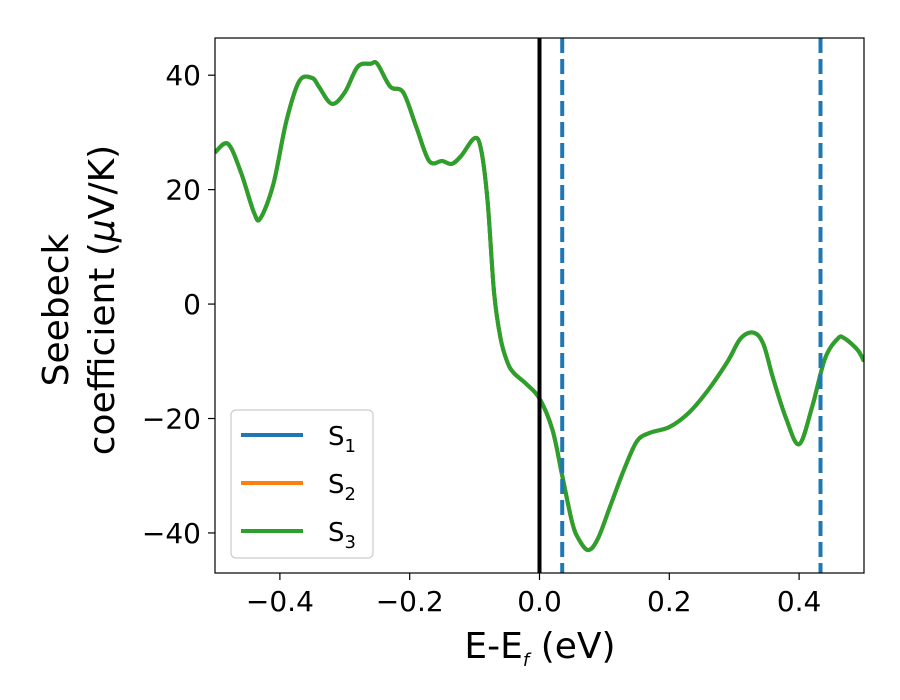 This screenshot has height=700, width=900. What do you see at coordinates (410, 601) in the screenshot?
I see `x-tick-label: −0.2` at bounding box center [410, 601].